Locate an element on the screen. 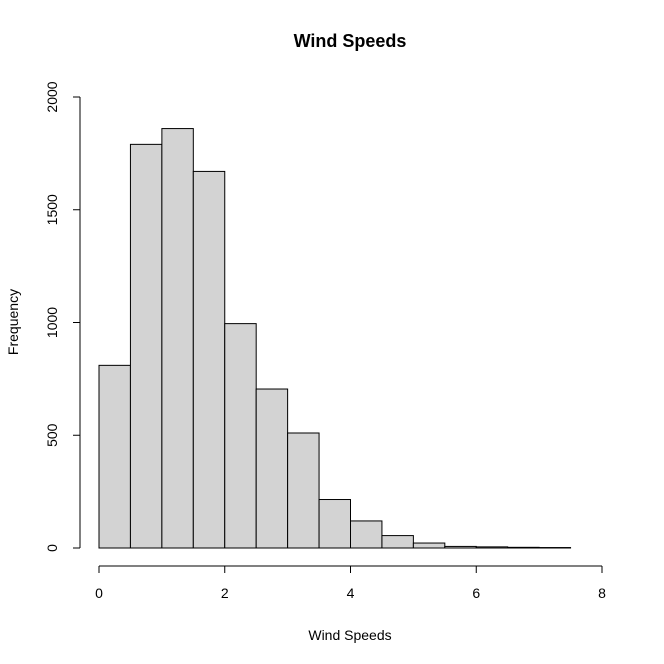 Image resolution: width=664 pixels, height=664 pixels. y-tick-label-0: 0 is located at coordinates (52, 548).